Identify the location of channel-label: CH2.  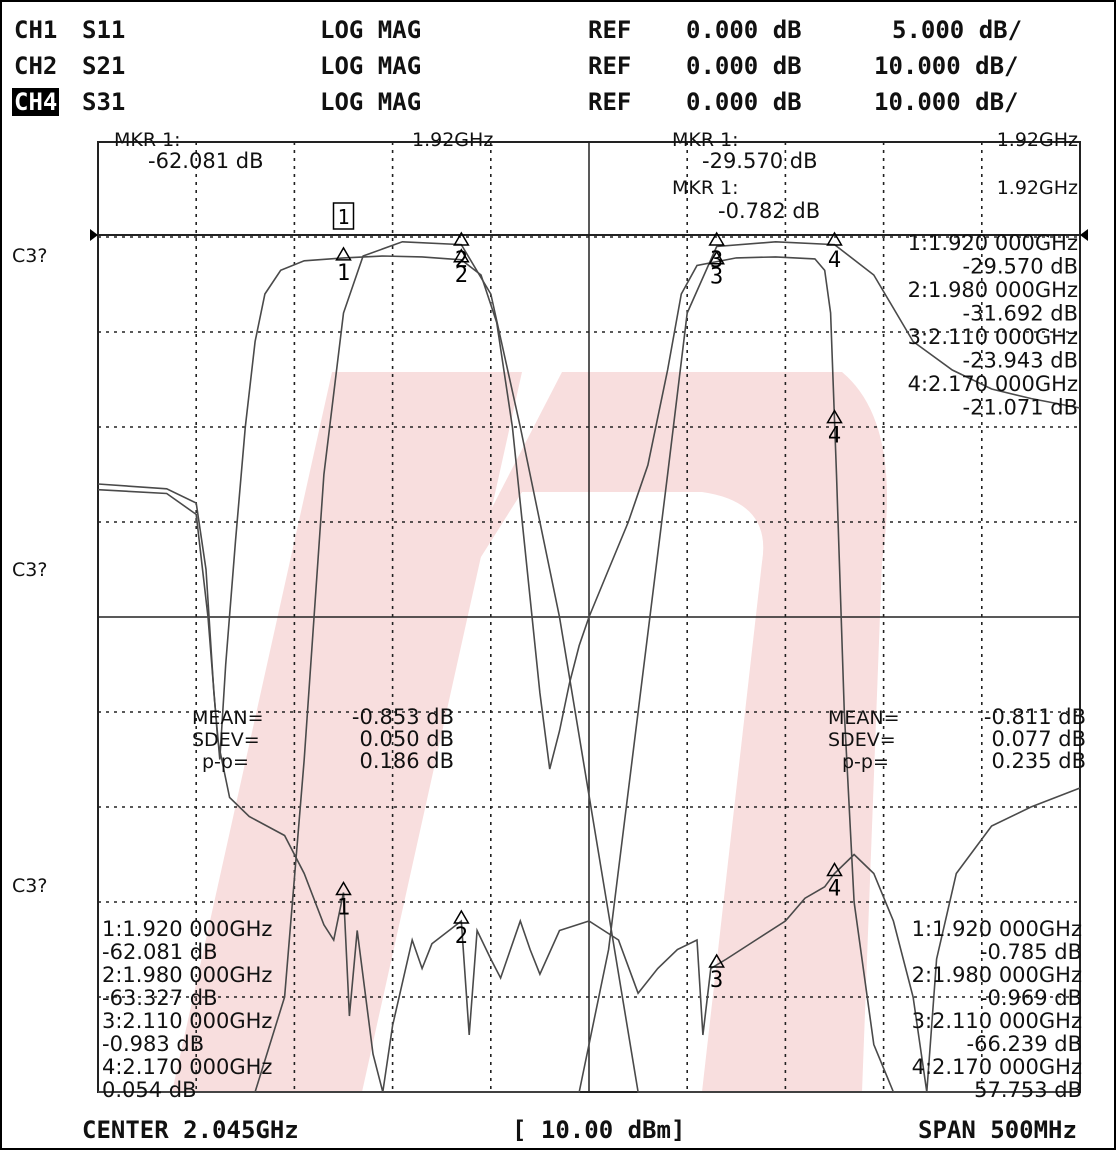
(36, 66).